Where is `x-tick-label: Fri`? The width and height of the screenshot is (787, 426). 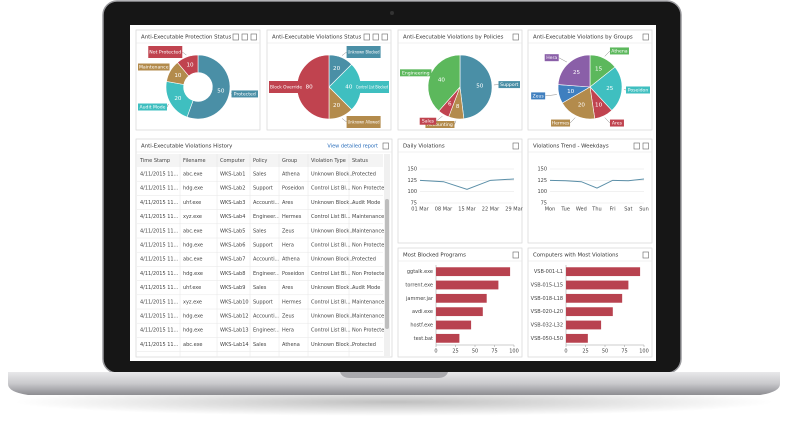 x-tick-label: Fri is located at coordinates (613, 210).